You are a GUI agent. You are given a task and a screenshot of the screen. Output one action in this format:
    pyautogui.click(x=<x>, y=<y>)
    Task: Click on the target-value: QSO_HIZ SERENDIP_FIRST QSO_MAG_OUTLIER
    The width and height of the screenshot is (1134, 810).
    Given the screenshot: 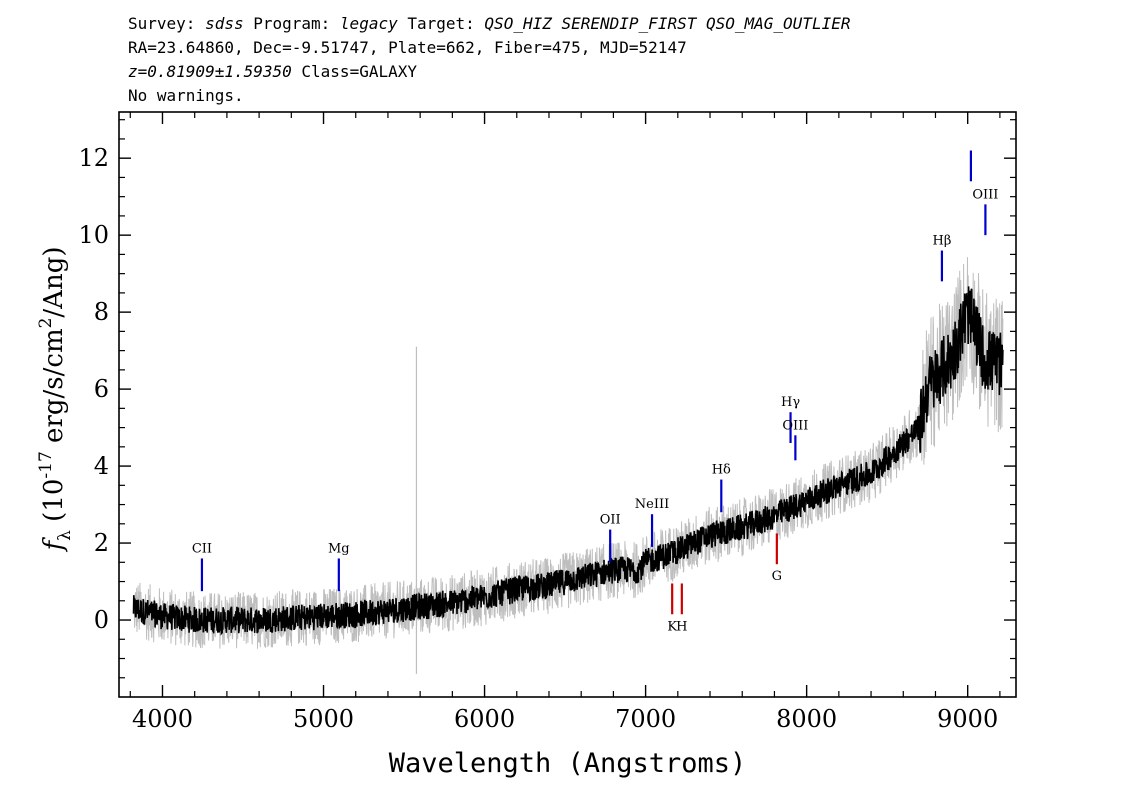 What is the action you would take?
    pyautogui.click(x=667, y=23)
    